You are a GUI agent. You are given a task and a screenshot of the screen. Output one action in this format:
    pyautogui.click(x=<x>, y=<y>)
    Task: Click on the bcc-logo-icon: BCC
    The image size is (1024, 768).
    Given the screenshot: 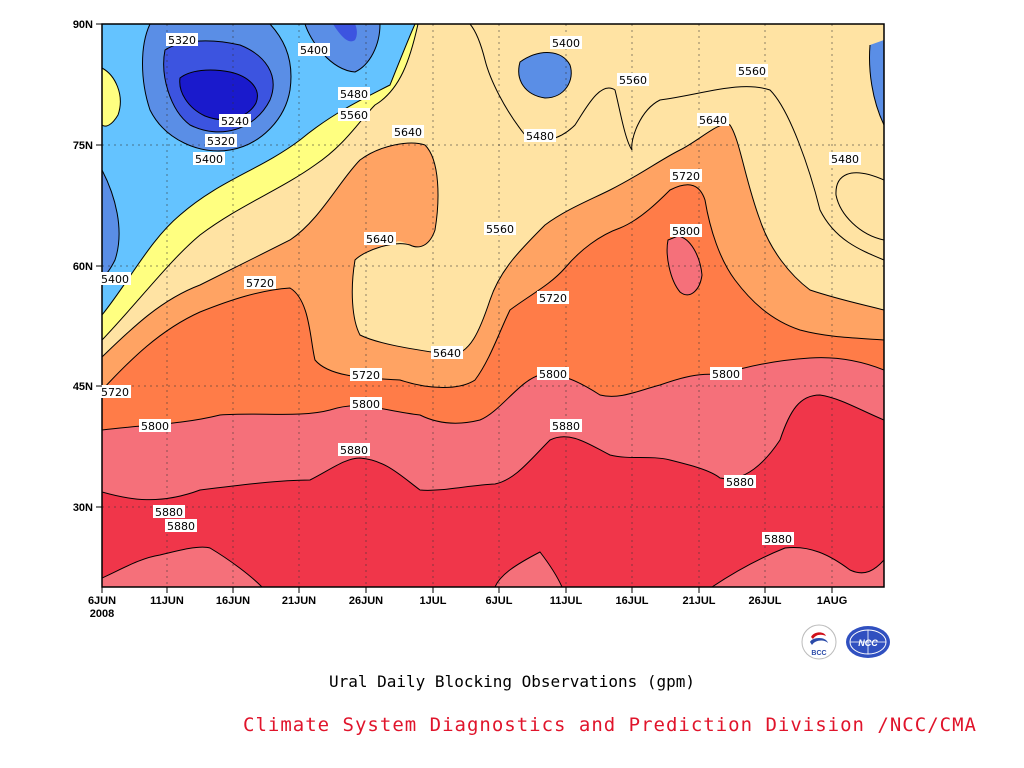 What is the action you would take?
    pyautogui.click(x=819, y=642)
    